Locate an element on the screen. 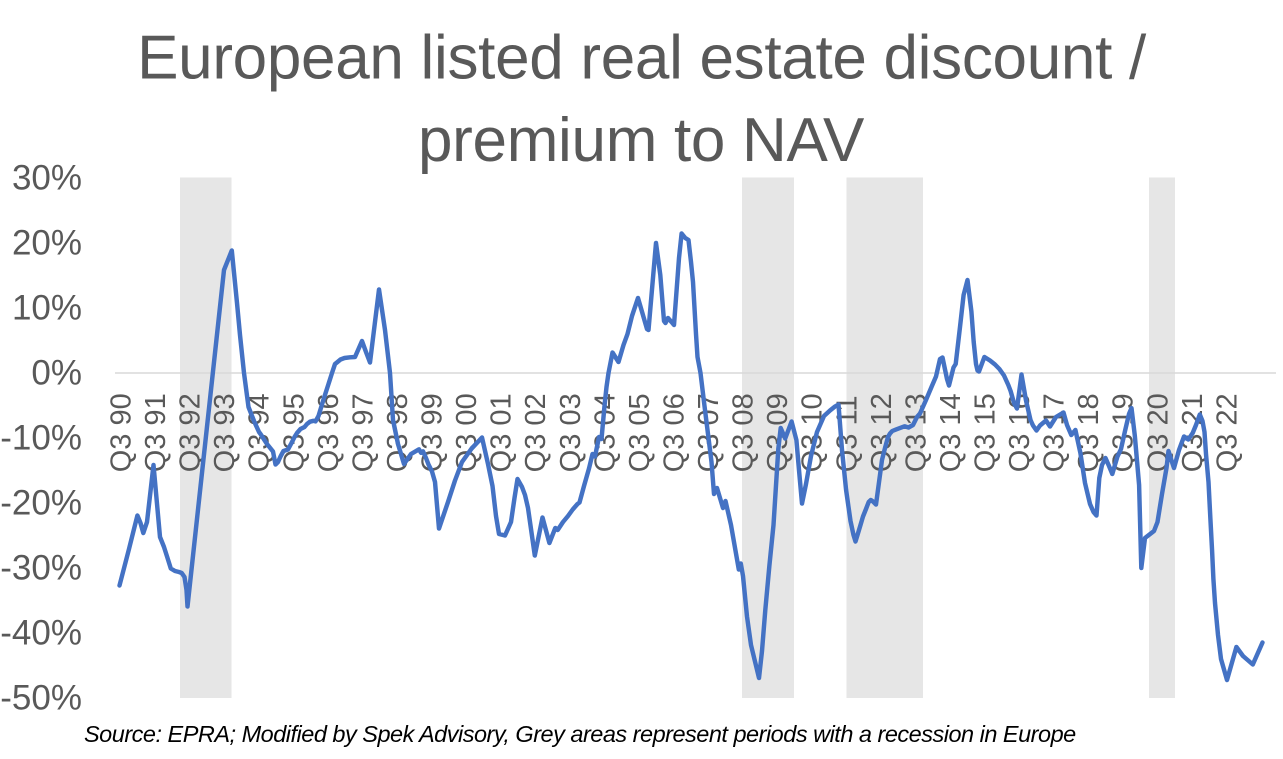 This screenshot has height=759, width=1283. svg-text: Q3 03 is located at coordinates (571, 432).